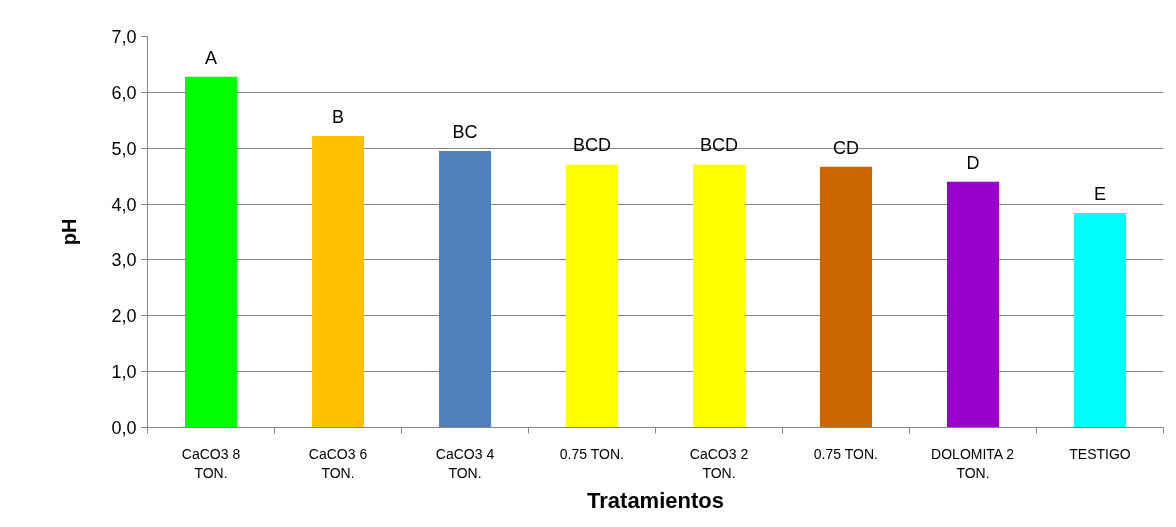 The image size is (1176, 527). Describe the element at coordinates (1100, 194) in the screenshot. I see `data-label: E` at that location.